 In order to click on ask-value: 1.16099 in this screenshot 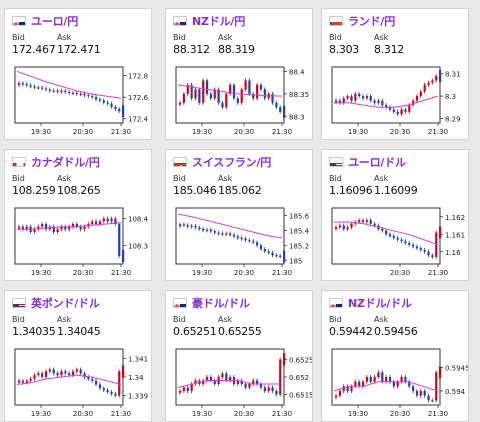, I will do `click(396, 190)`.